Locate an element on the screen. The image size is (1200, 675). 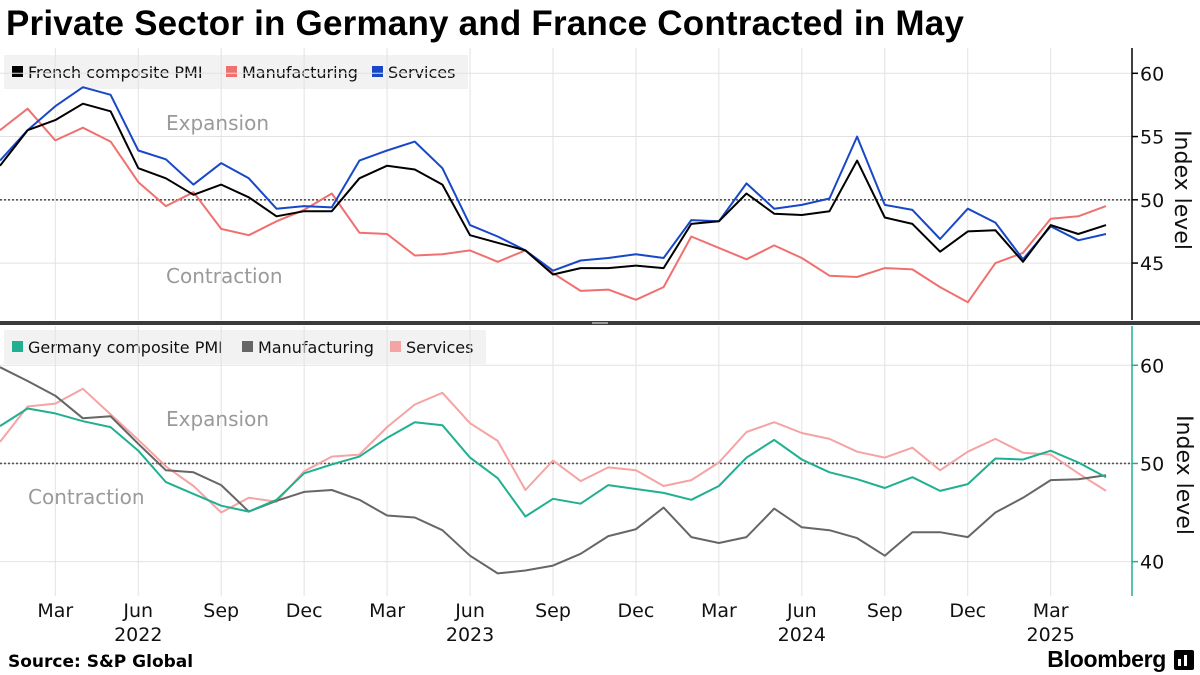
germany-contraction-label: Contraction is located at coordinates (86, 497).